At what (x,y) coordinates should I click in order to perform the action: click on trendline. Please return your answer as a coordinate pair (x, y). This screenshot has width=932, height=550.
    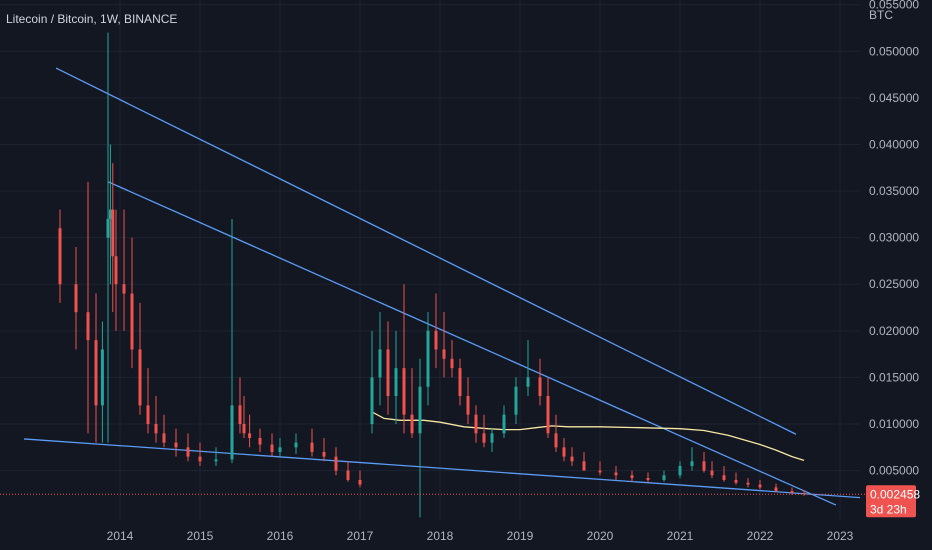
    Looking at the image, I should click on (442, 468).